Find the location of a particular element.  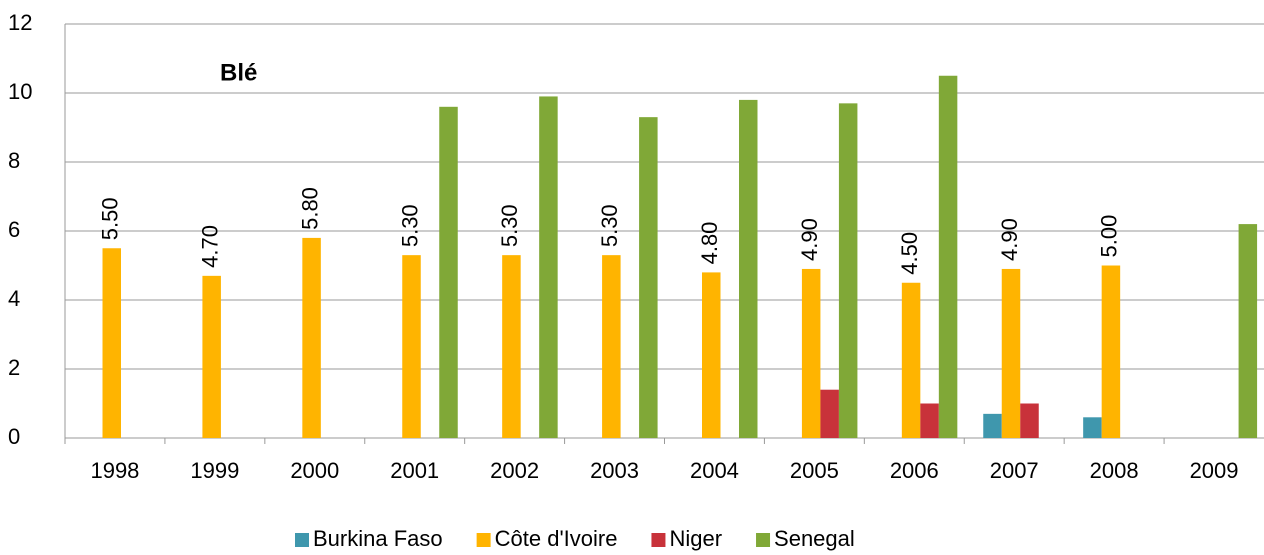

y-tick-label: 12 is located at coordinates (20, 22).